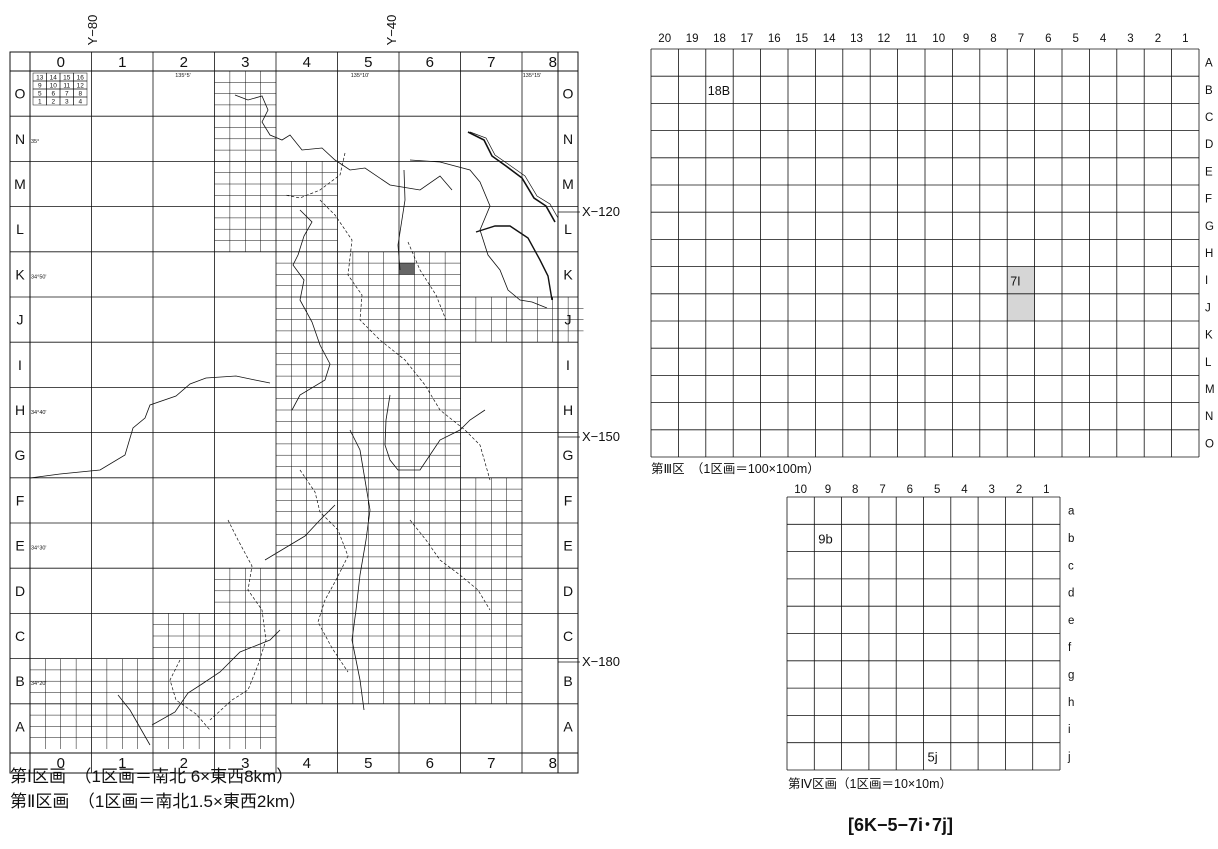 Image resolution: width=1218 pixels, height=849 pixels. Describe the element at coordinates (553, 763) in the screenshot. I see `column-label-bottom: 8` at that location.